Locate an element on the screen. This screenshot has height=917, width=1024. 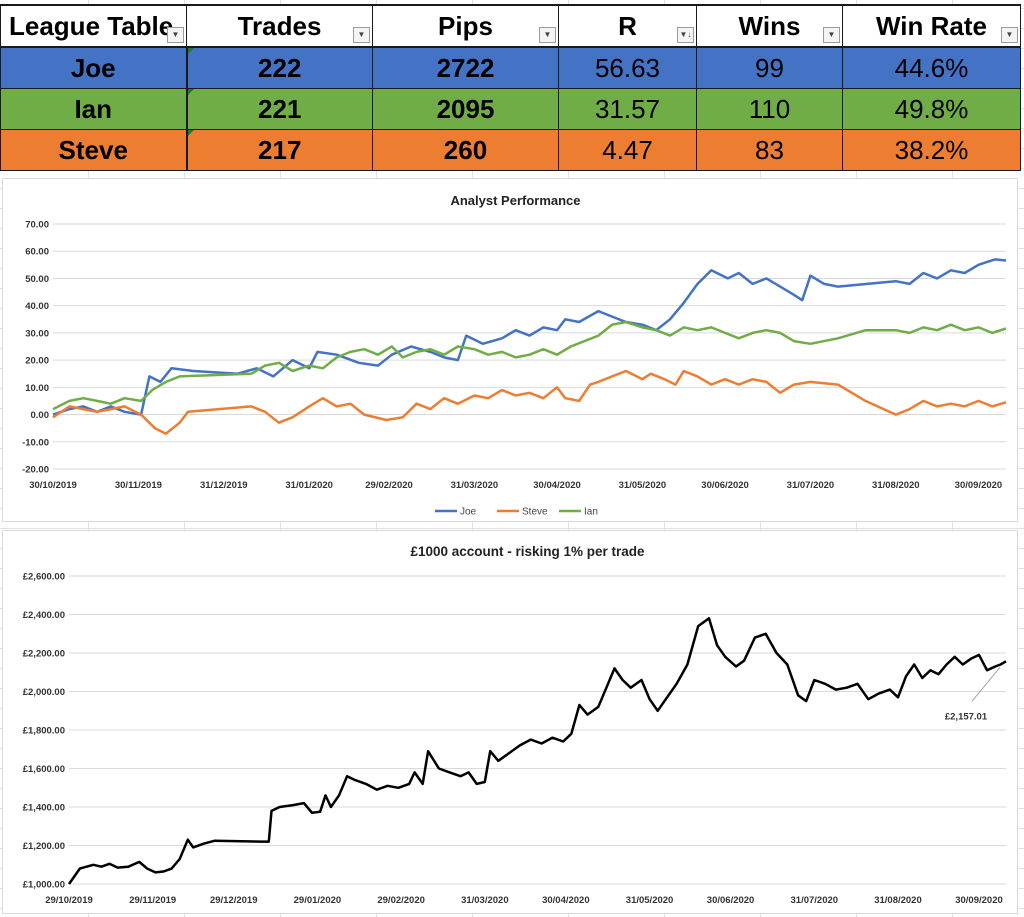
cell-wins: 110 is located at coordinates (769, 109).